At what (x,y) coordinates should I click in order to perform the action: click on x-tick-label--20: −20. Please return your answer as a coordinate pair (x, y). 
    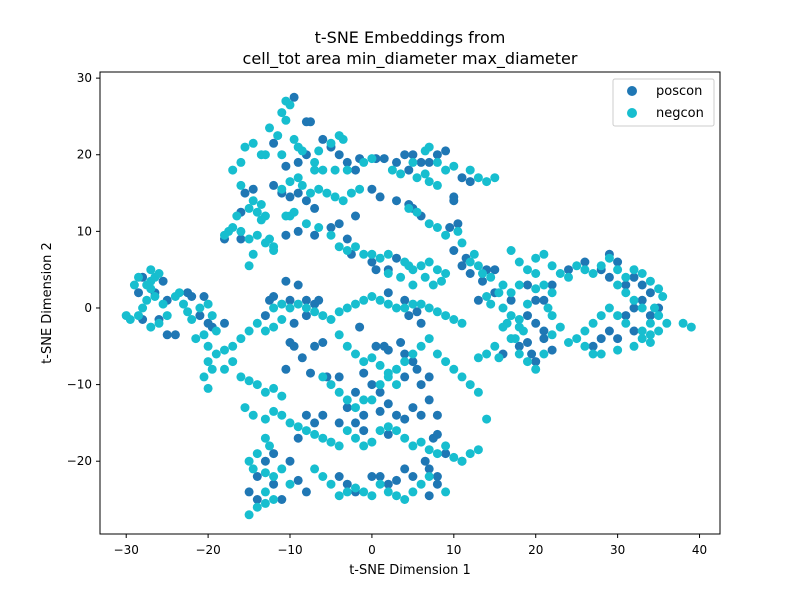
    Looking at the image, I should click on (207, 550).